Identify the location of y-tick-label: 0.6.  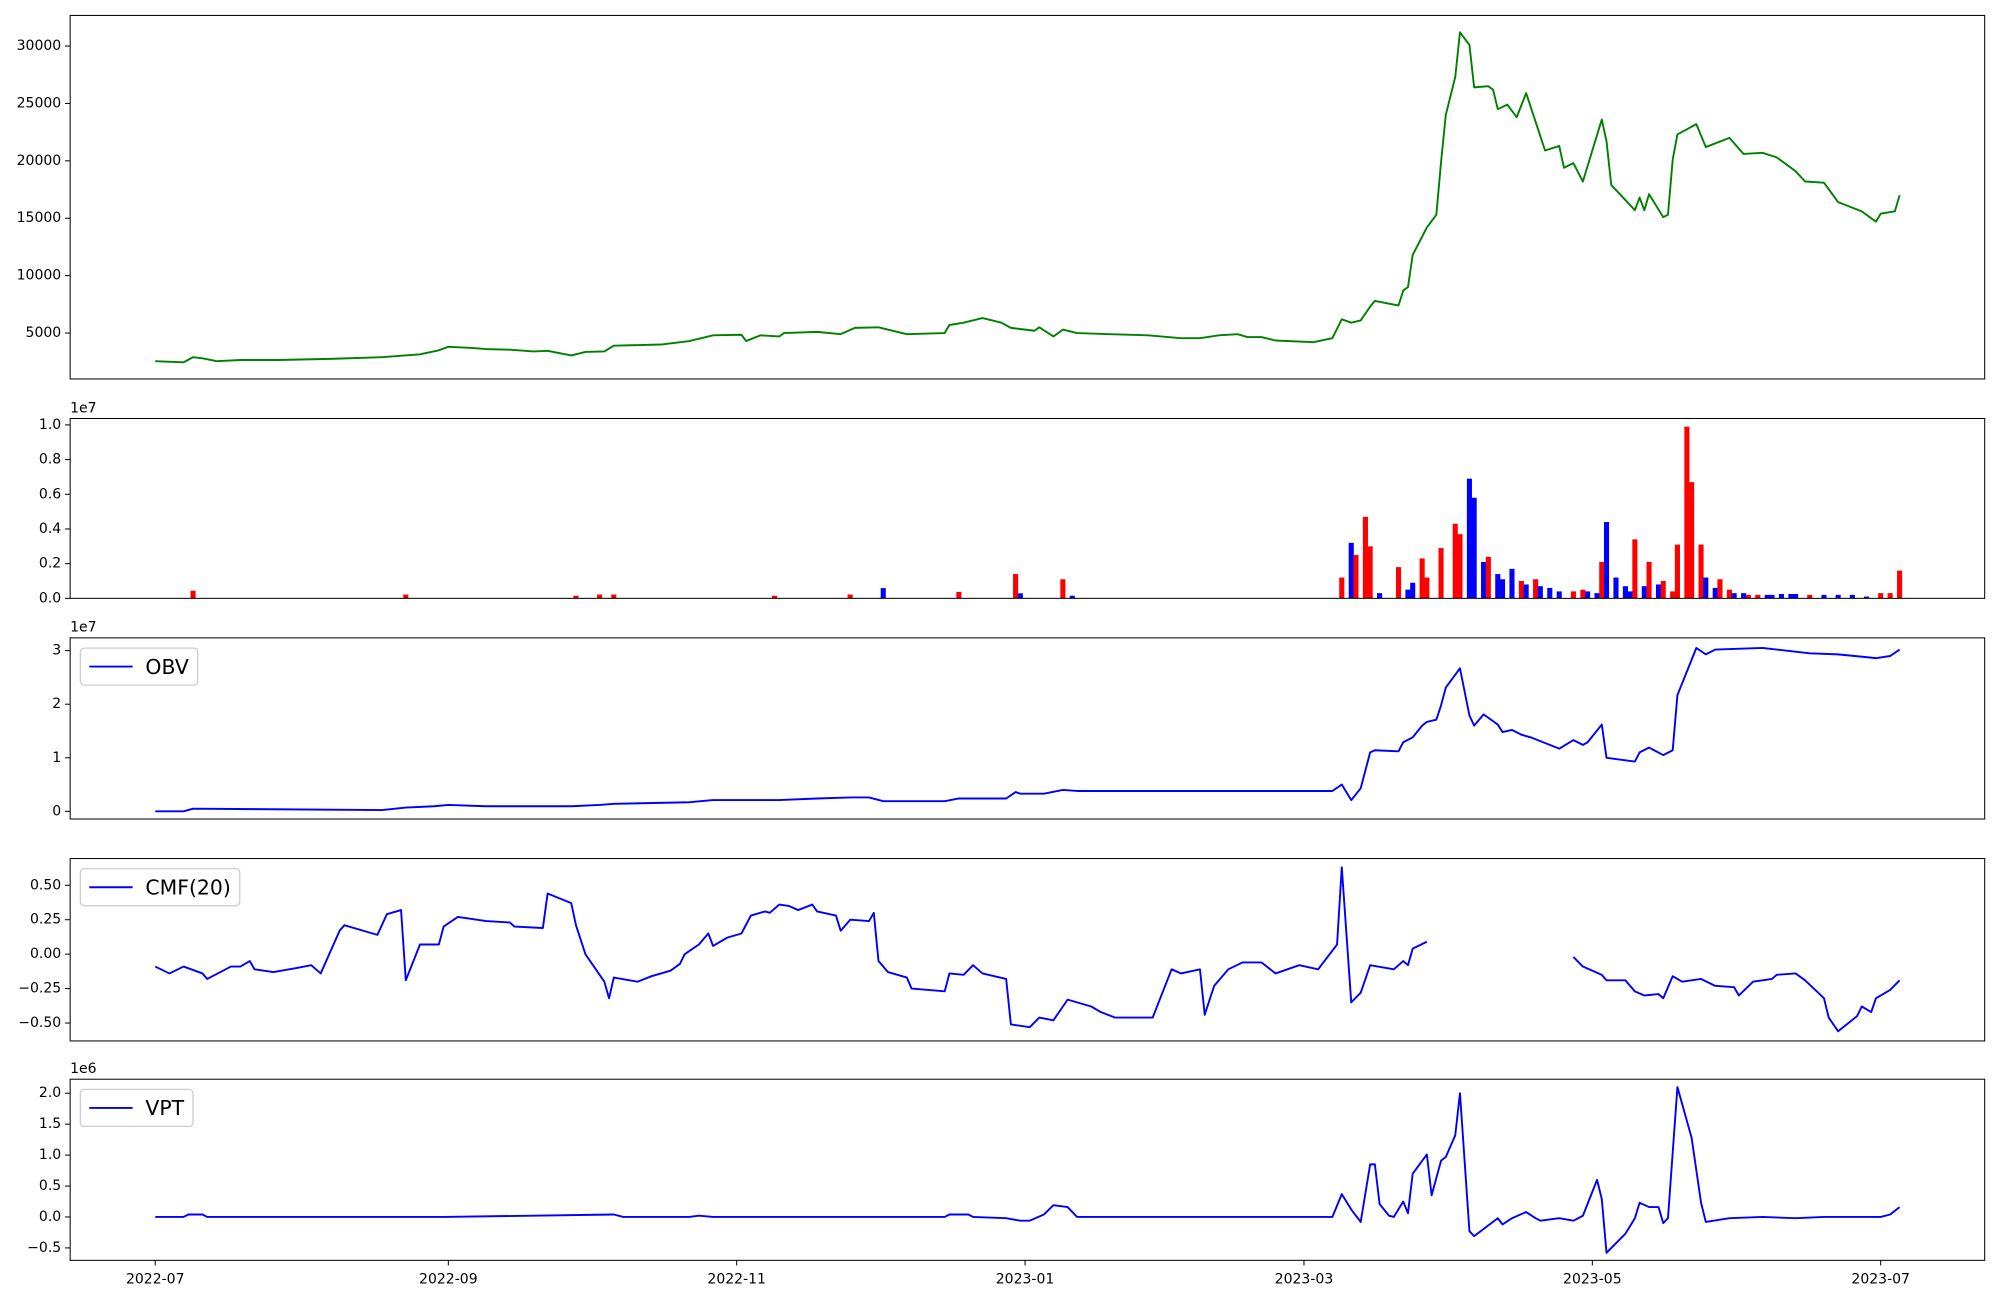
(50, 494).